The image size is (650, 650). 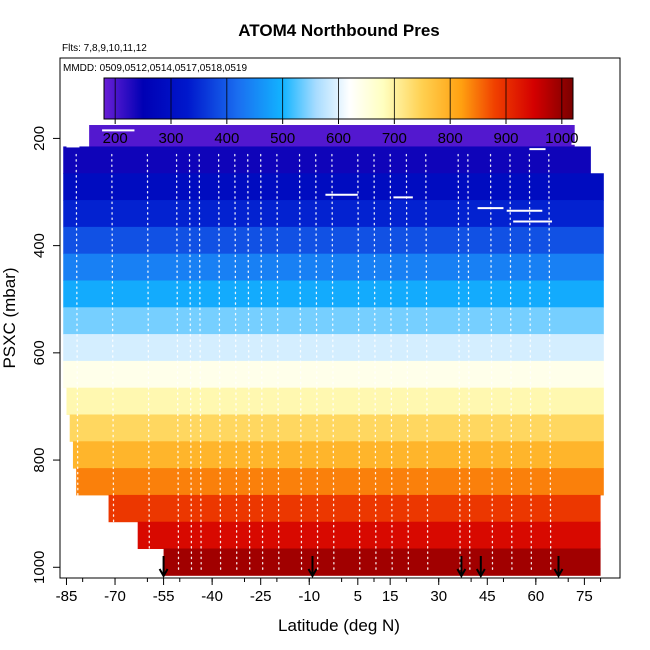 I want to click on x-tick-label: 60, so click(x=535, y=596).